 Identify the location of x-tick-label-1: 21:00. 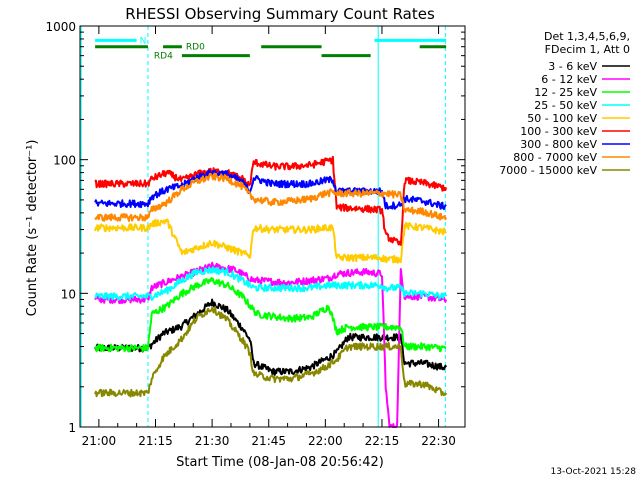
(99, 441).